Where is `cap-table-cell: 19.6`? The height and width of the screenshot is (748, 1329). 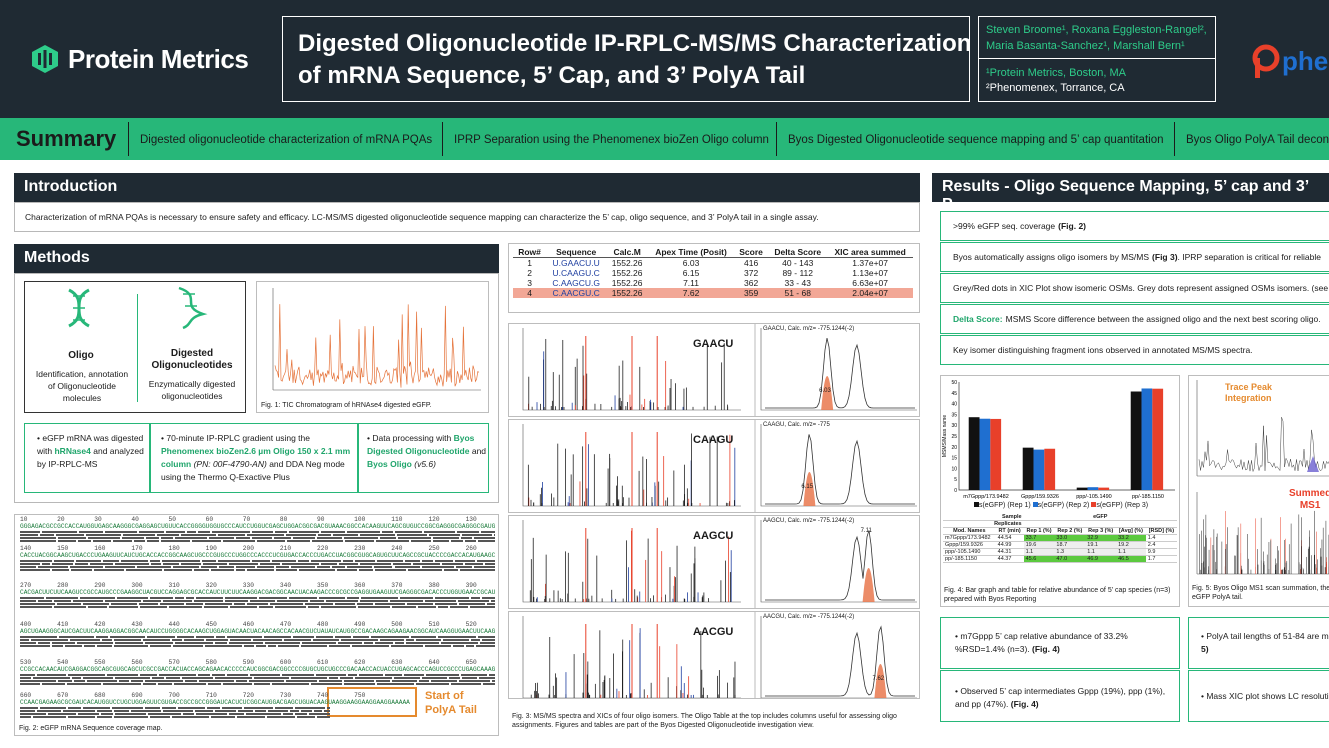 cap-table-cell: 19.6 is located at coordinates (1039, 545).